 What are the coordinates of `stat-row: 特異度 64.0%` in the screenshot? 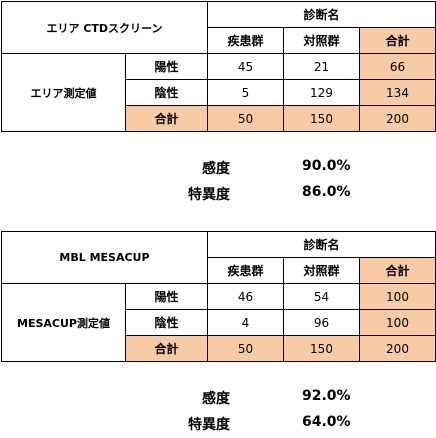 It's located at (218, 423).